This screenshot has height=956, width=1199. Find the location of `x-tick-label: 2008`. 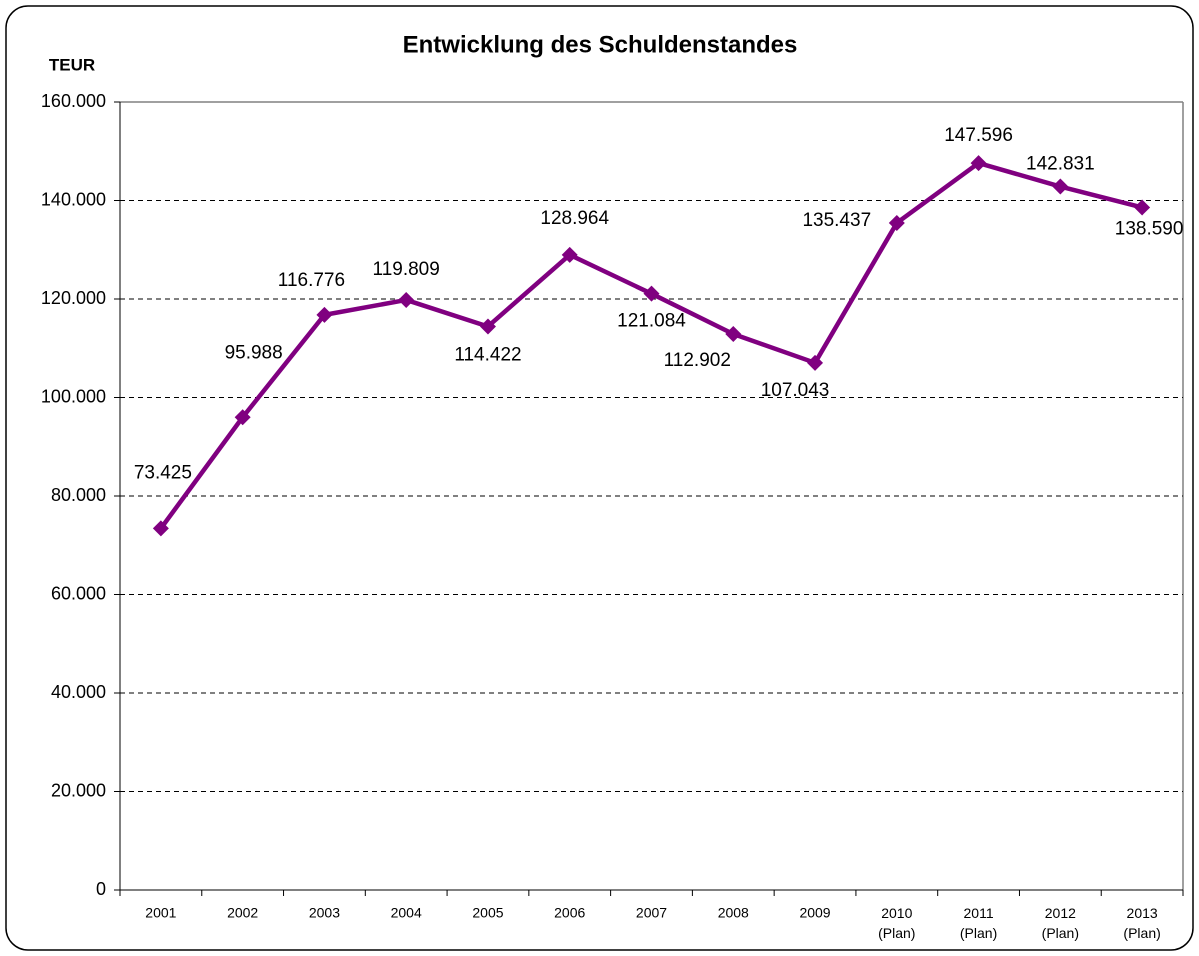

x-tick-label: 2008 is located at coordinates (733, 913).